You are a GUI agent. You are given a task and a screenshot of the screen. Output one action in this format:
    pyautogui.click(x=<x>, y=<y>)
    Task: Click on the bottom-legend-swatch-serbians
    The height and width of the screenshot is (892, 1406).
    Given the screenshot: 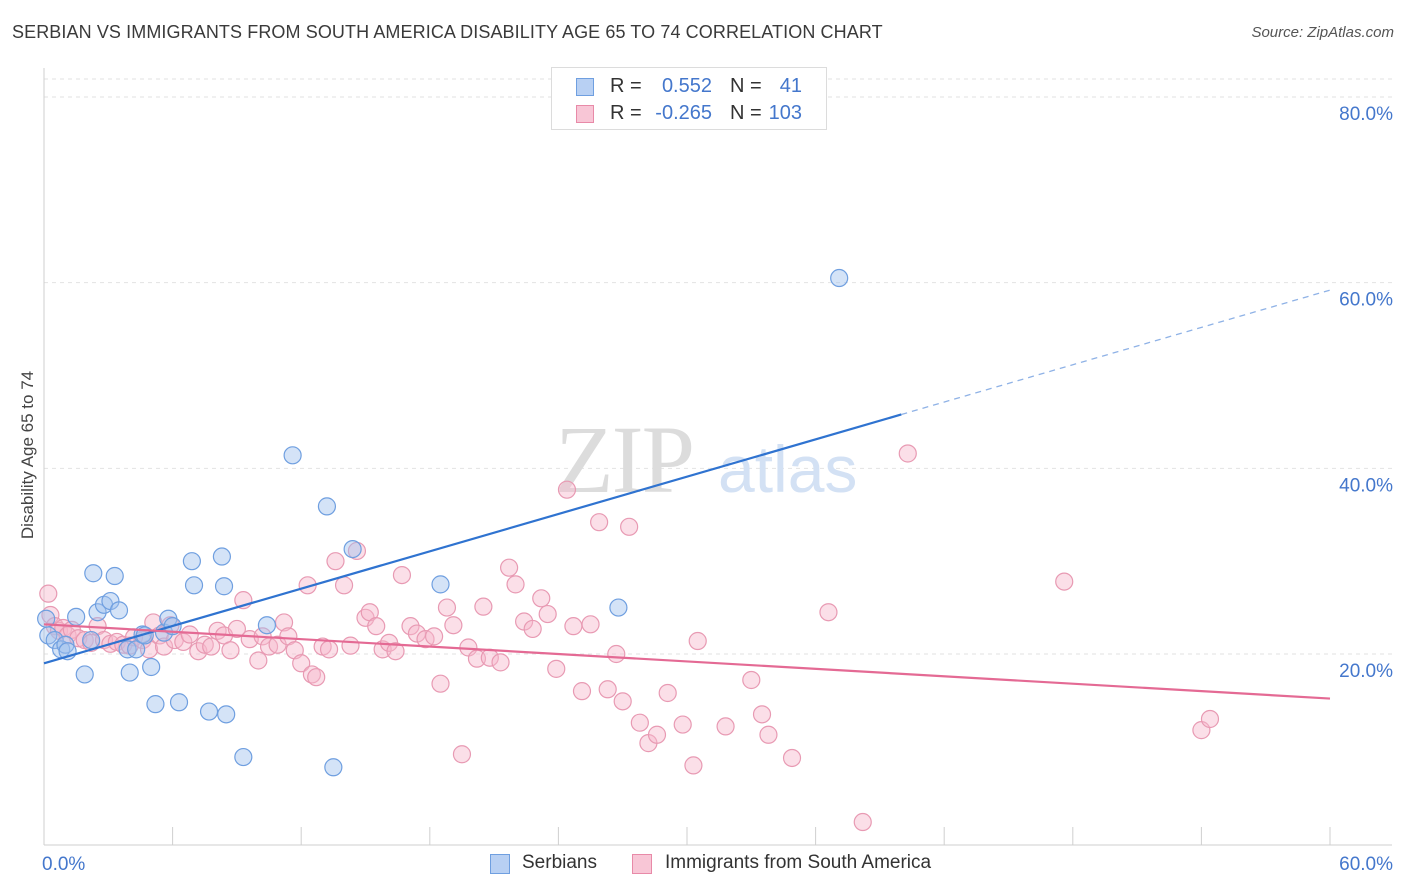 What is the action you would take?
    pyautogui.click(x=500, y=864)
    